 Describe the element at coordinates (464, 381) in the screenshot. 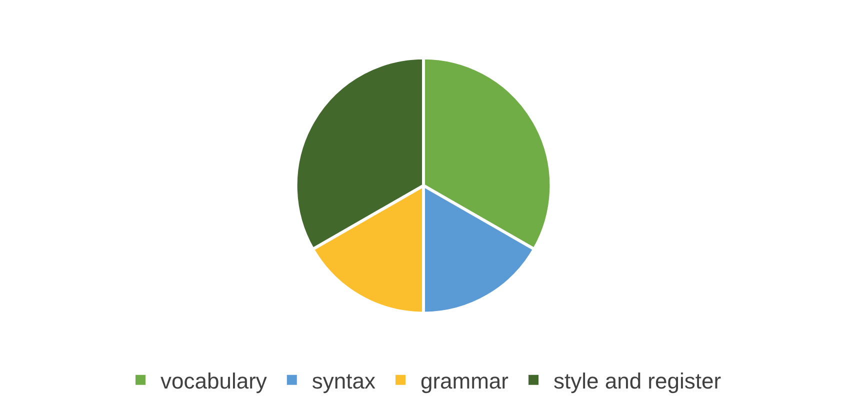

I see `legend-label: grammar` at that location.